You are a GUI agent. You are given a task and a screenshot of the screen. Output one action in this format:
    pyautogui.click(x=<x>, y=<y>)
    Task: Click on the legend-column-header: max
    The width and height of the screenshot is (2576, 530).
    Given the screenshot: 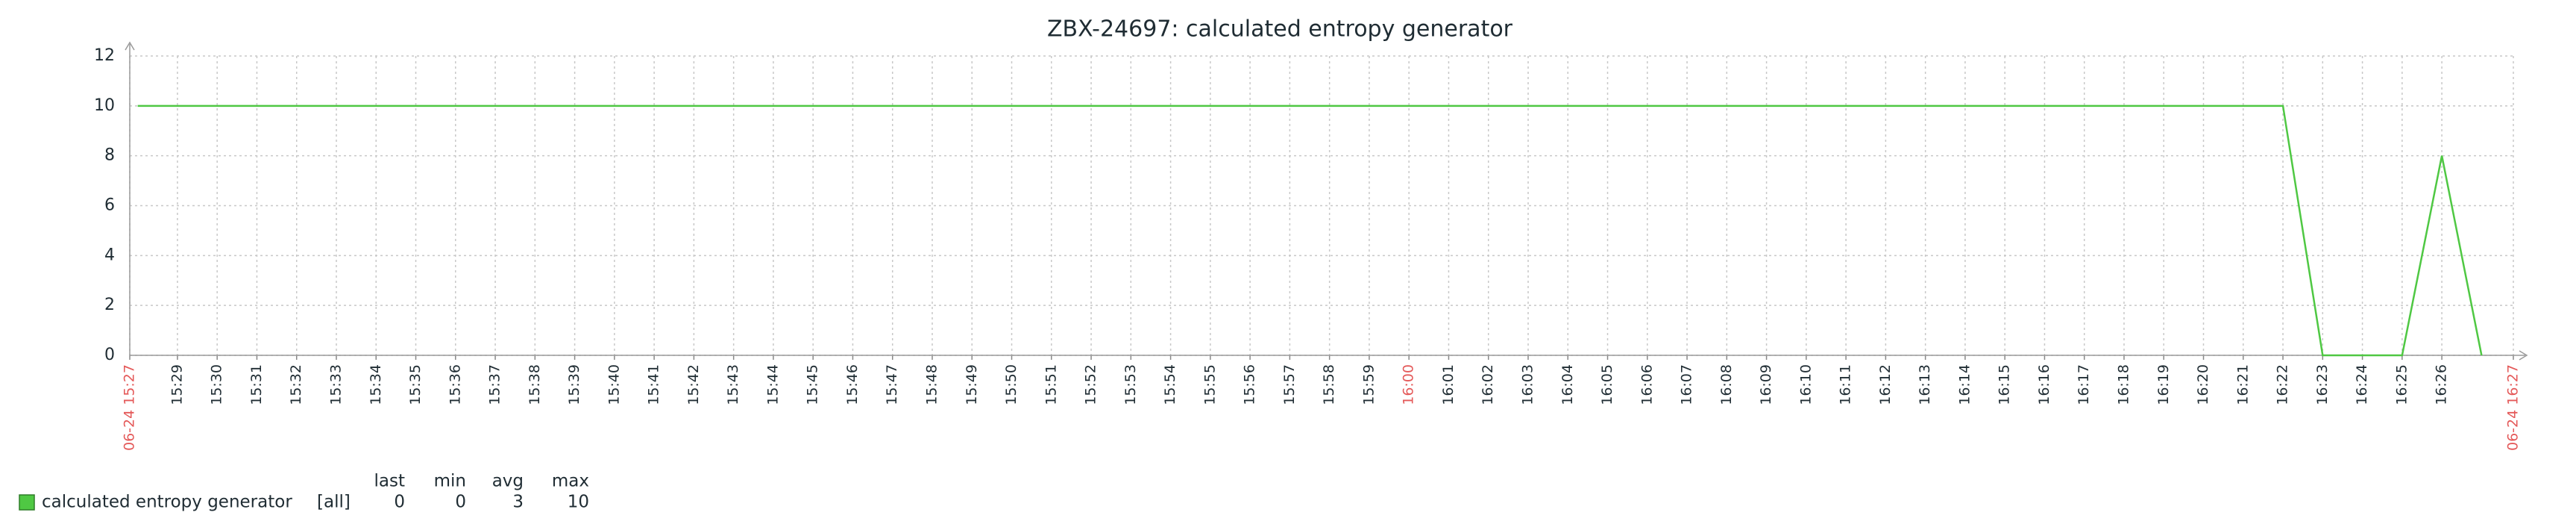 What is the action you would take?
    pyautogui.click(x=571, y=481)
    